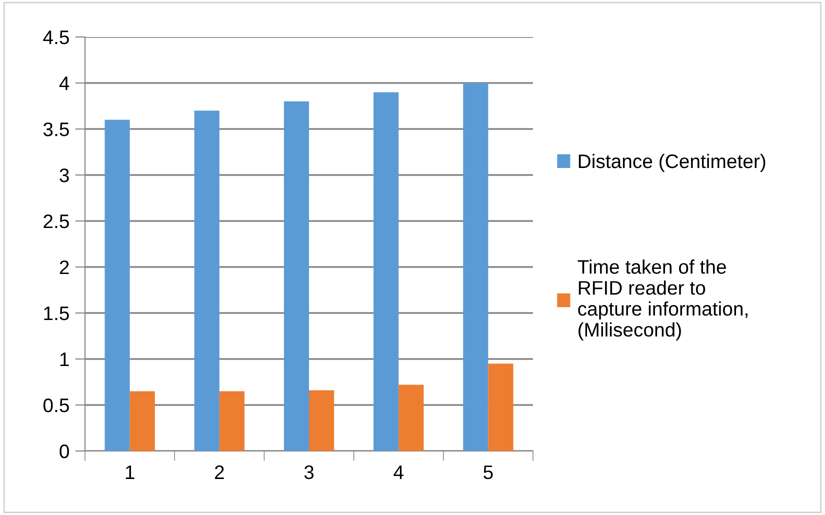 The height and width of the screenshot is (515, 825). I want to click on y-tick-label: 2, so click(64, 267).